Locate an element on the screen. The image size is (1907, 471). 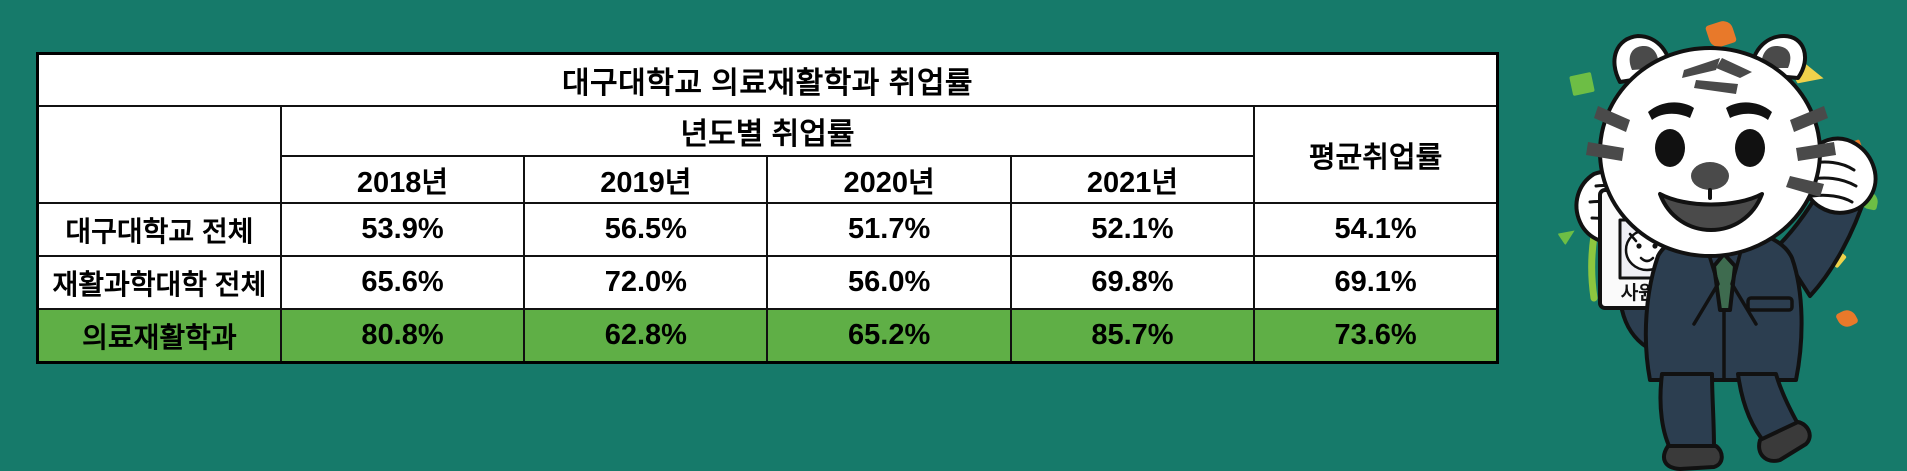
page-title: 대구대학교 의료재활학과 취업률 is located at coordinates (767, 79).